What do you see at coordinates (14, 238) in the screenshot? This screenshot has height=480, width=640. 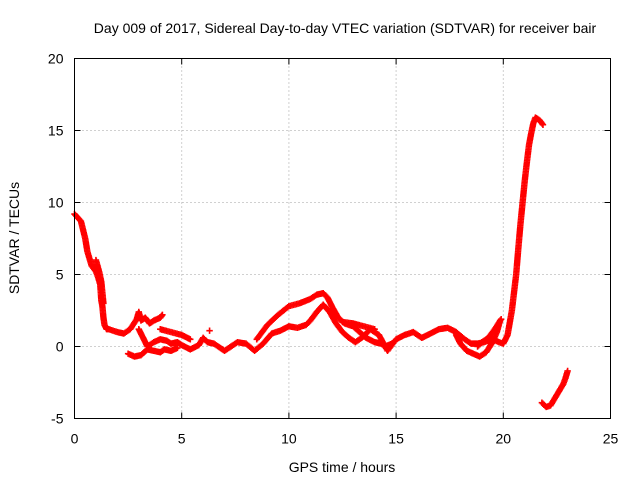 I see `y-axis-label: SDTVAR / TECUs` at bounding box center [14, 238].